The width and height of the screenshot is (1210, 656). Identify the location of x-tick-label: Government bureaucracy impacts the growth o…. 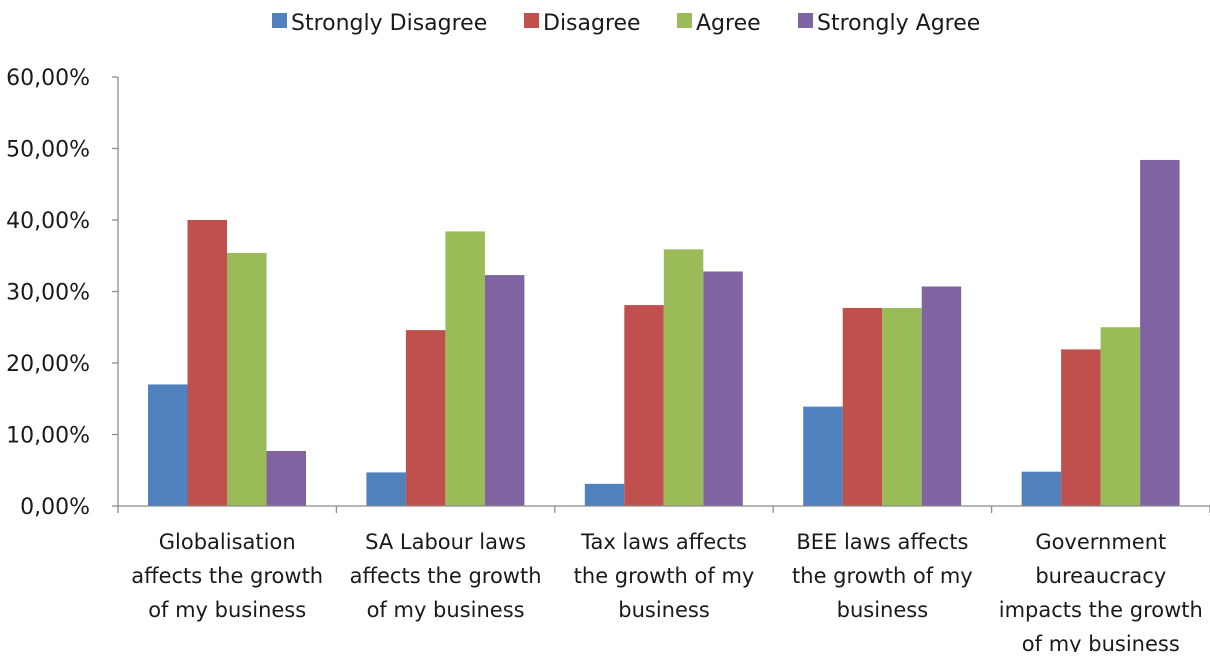
(1101, 591).